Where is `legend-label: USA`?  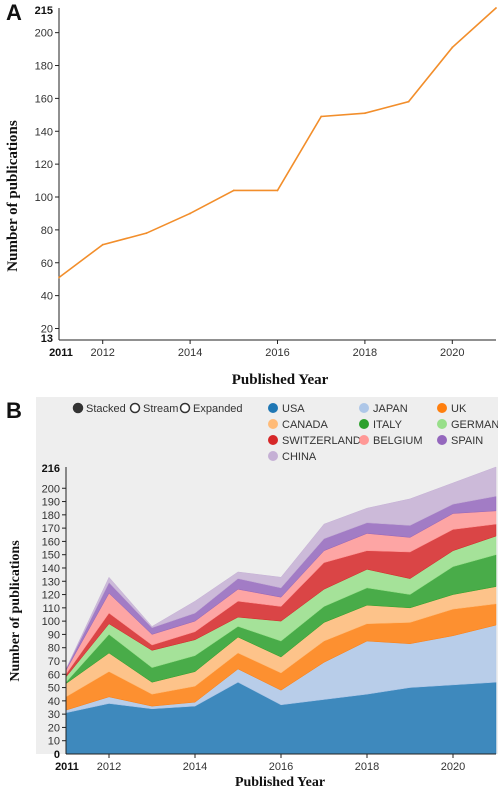 legend-label: USA is located at coordinates (293, 409).